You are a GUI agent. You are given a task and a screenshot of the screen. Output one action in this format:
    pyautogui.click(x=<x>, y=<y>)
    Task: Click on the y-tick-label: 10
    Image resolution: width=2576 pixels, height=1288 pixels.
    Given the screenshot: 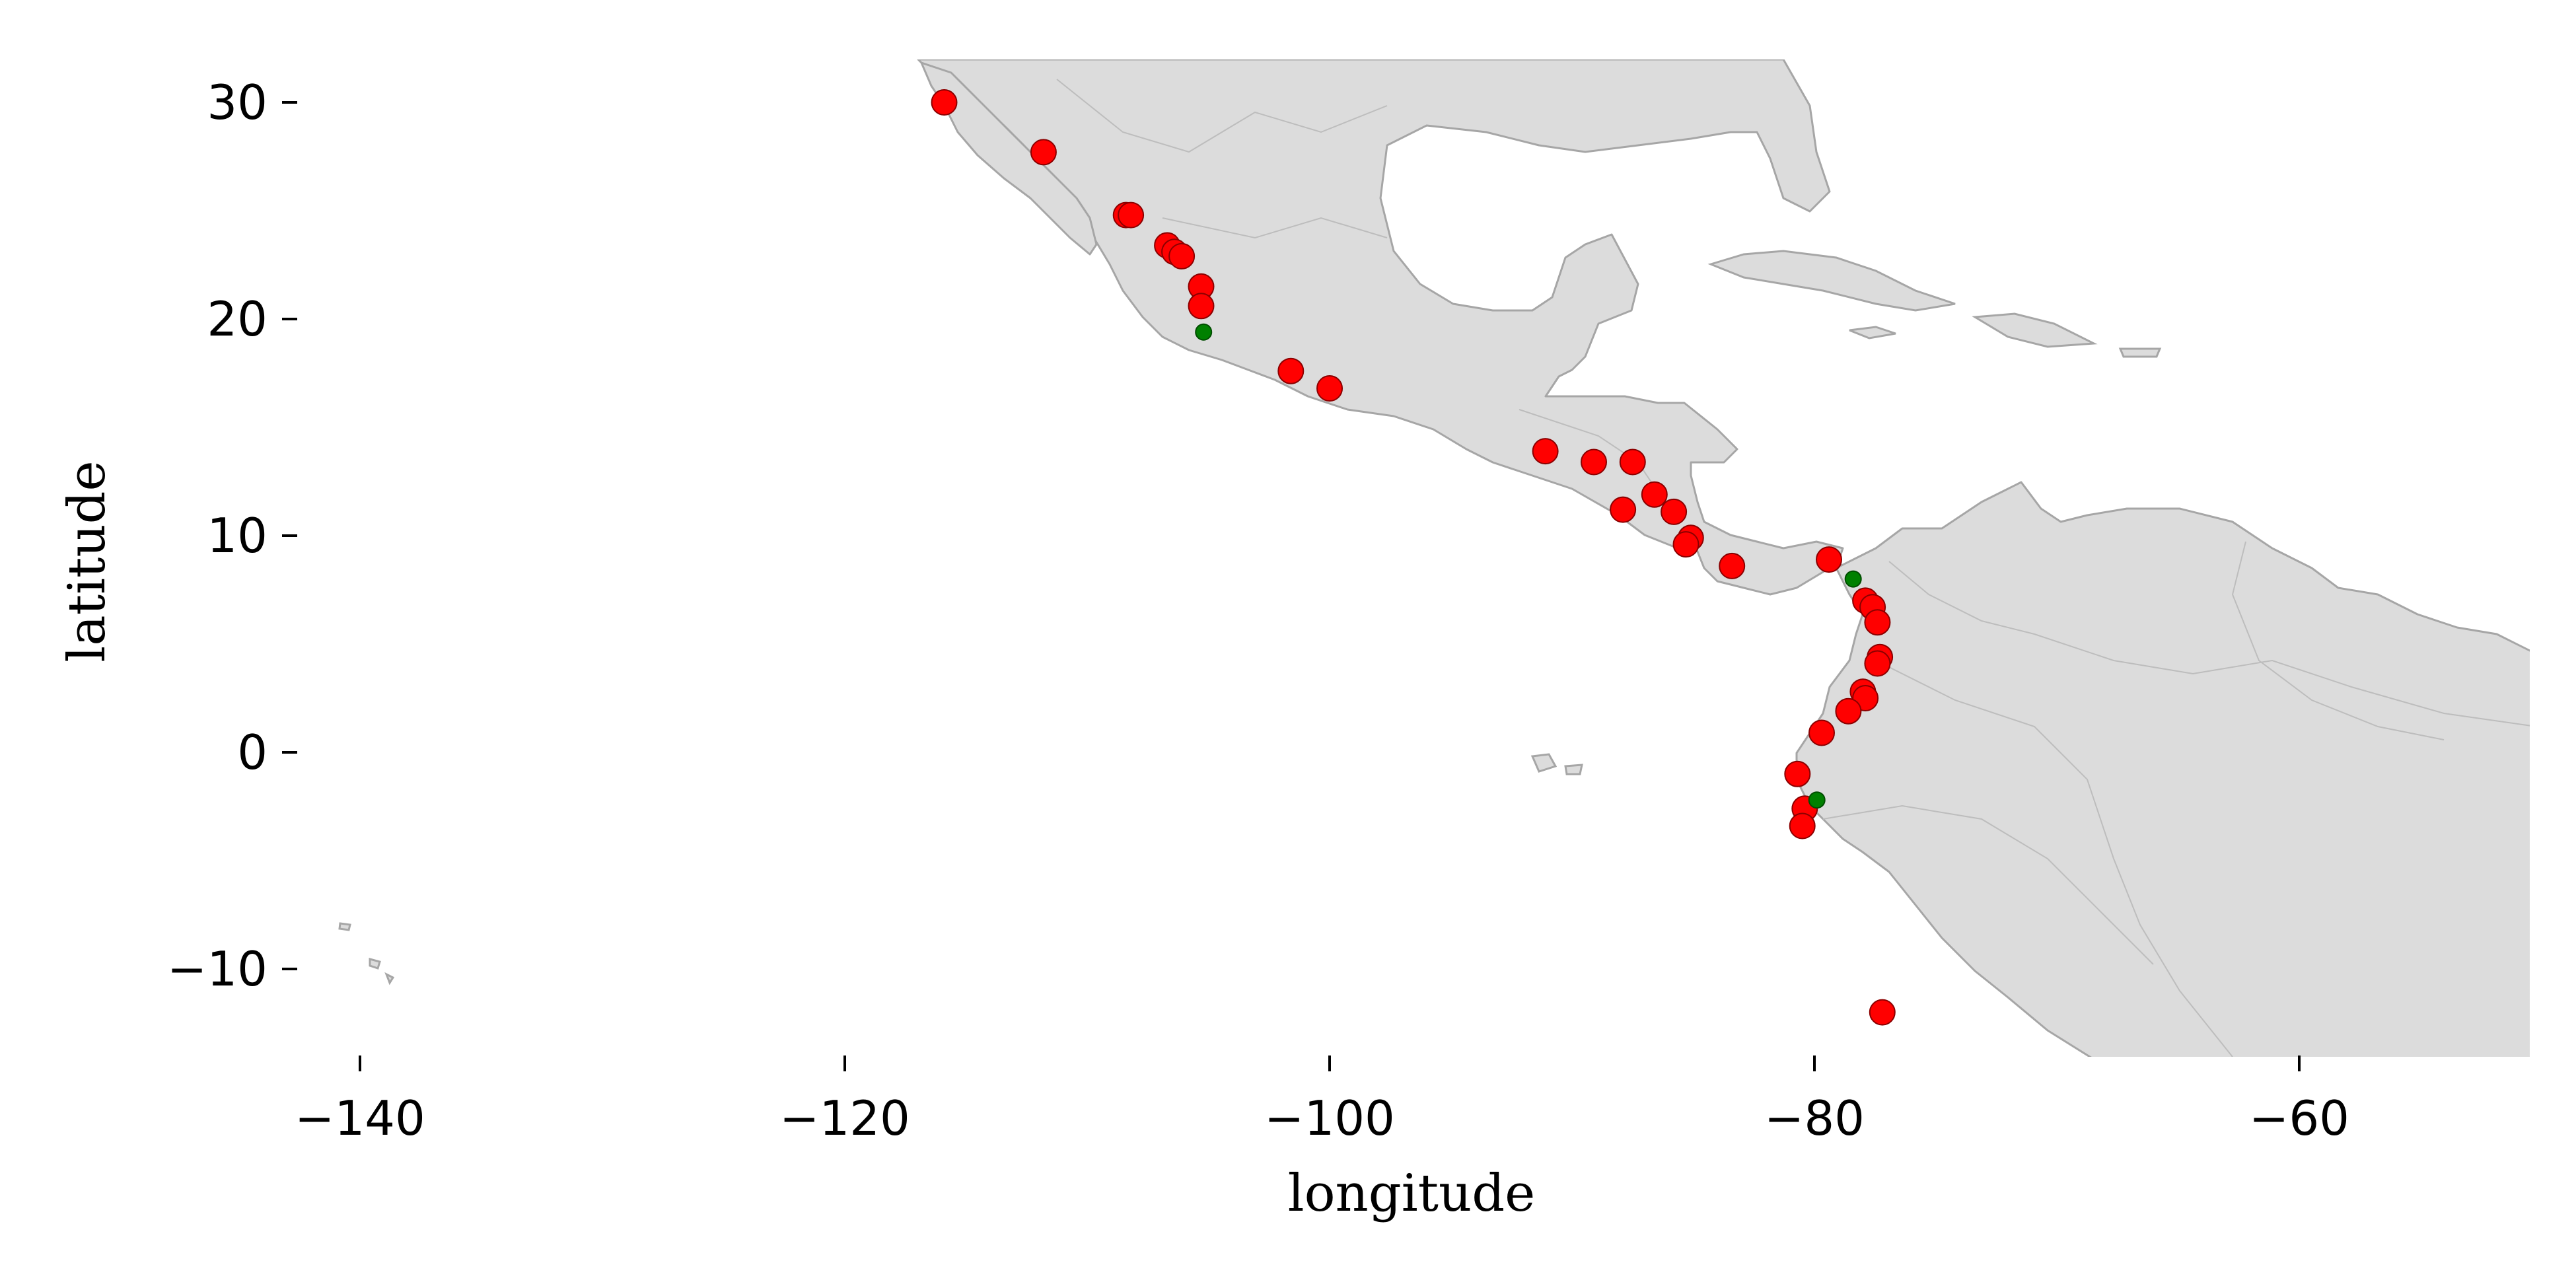 What is the action you would take?
    pyautogui.click(x=238, y=535)
    